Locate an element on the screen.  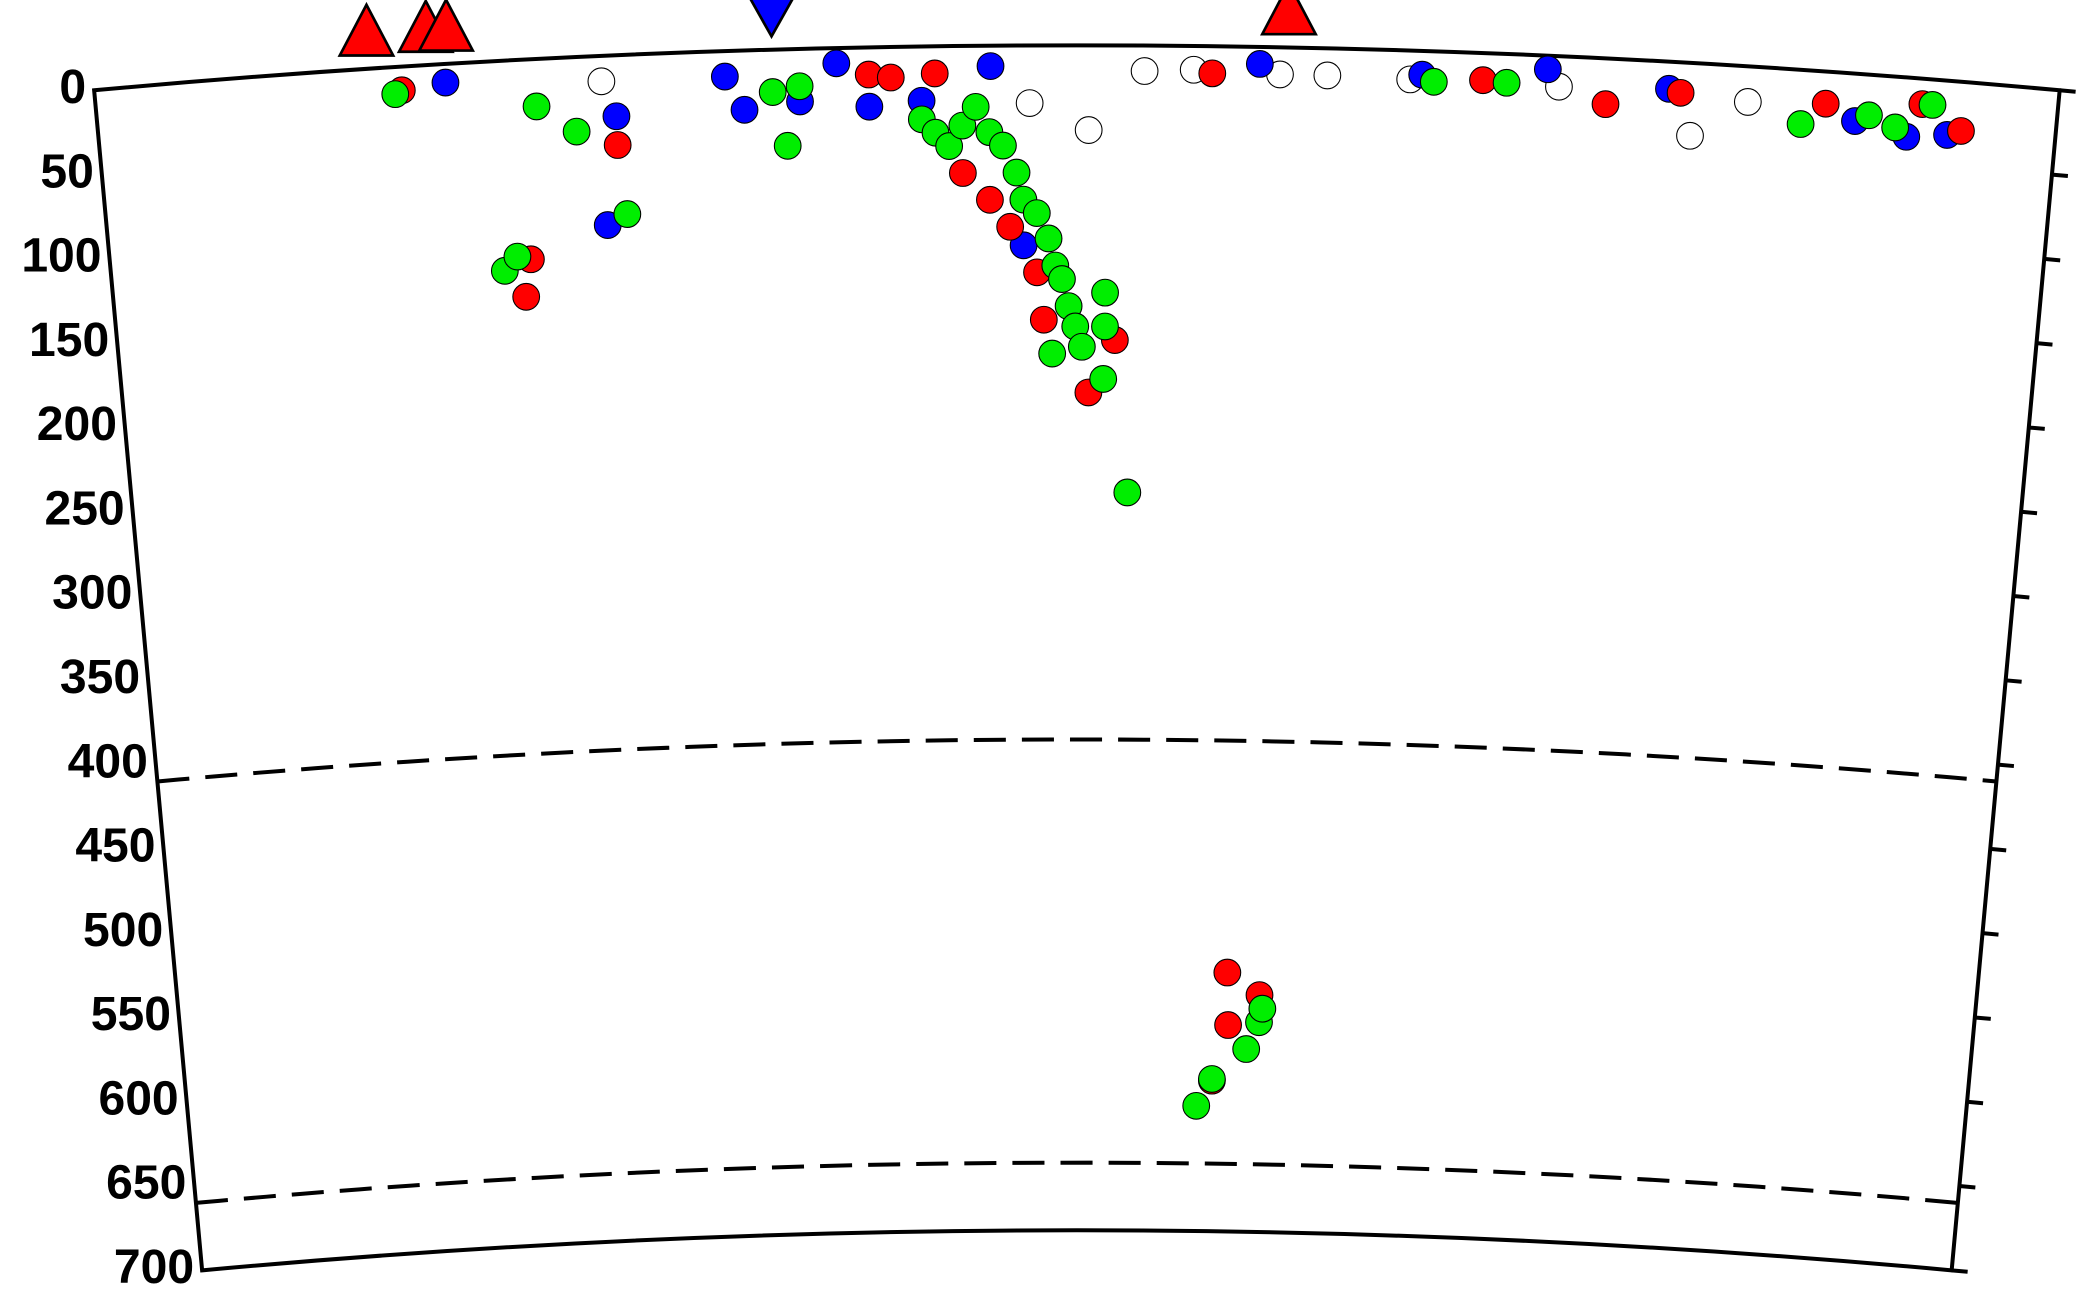
y-tick-label: 500 is located at coordinates (123, 930).